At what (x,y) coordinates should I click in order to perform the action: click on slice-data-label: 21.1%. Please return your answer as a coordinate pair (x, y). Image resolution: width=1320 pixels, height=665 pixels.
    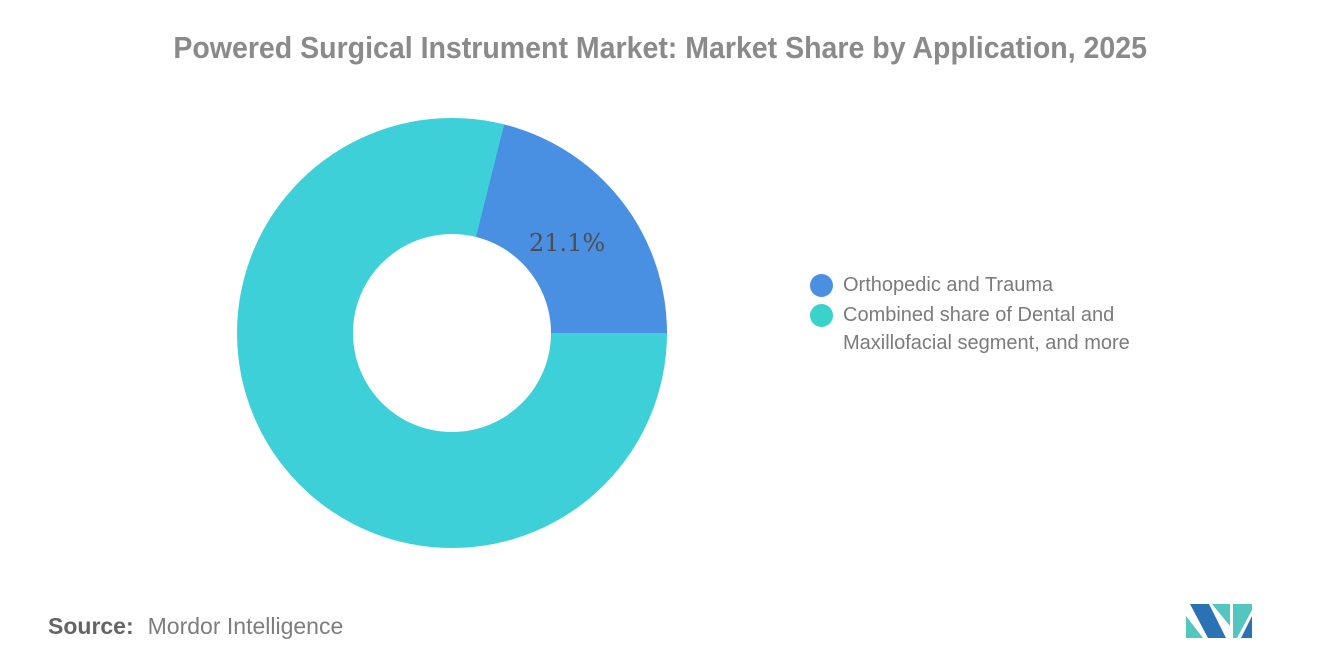
    Looking at the image, I should click on (567, 243).